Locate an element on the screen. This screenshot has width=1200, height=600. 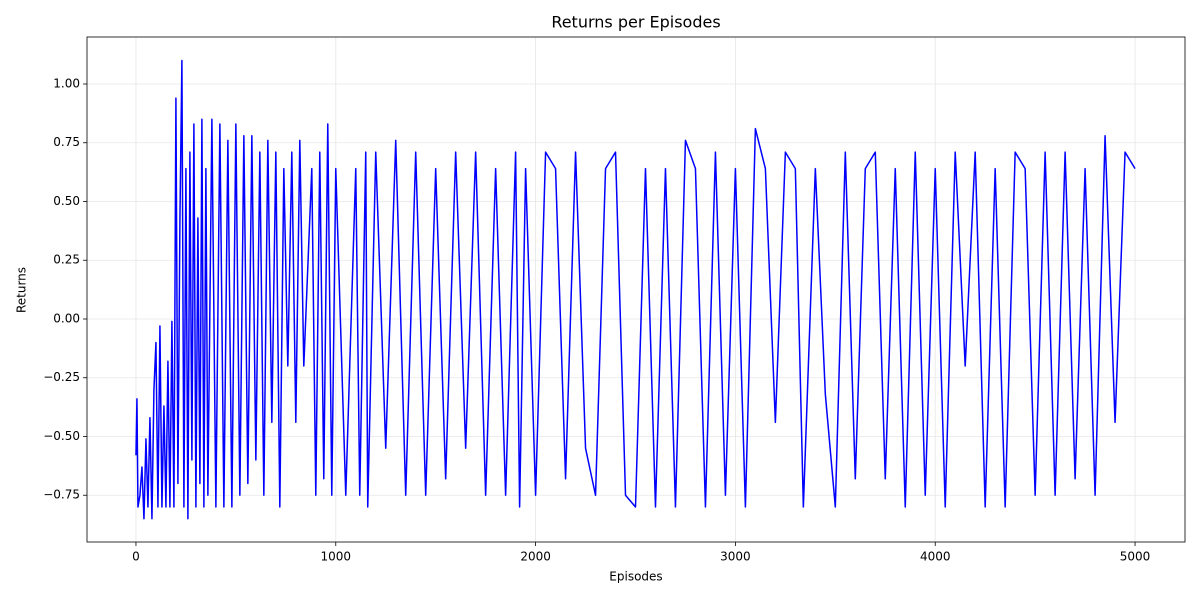
chart-title: Returns per Episodes is located at coordinates (635, 22).